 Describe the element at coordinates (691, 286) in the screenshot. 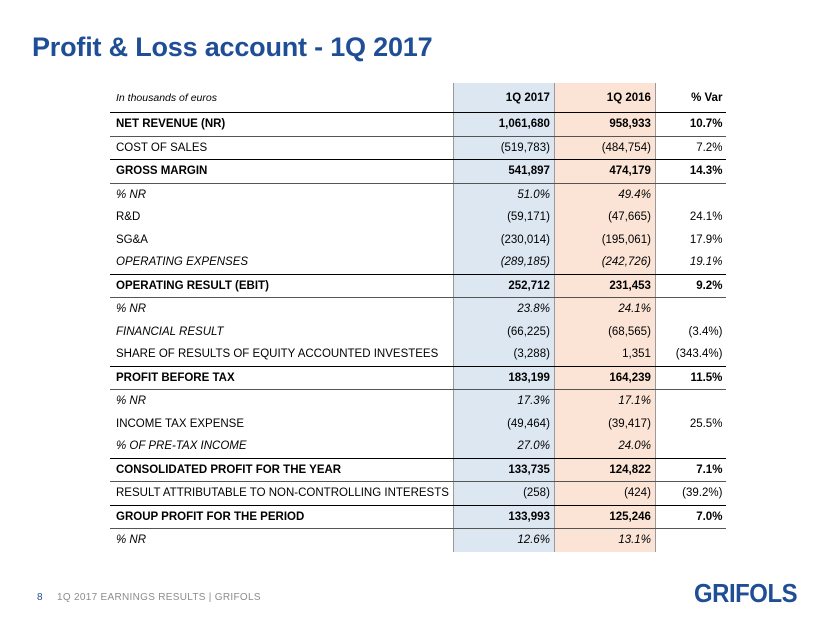

I see `value-var: 9.2%` at that location.